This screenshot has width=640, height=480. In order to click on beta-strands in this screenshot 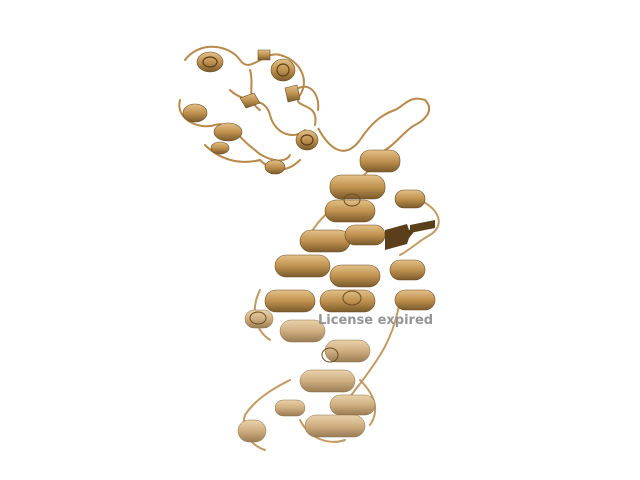, I will do `click(410, 235)`.